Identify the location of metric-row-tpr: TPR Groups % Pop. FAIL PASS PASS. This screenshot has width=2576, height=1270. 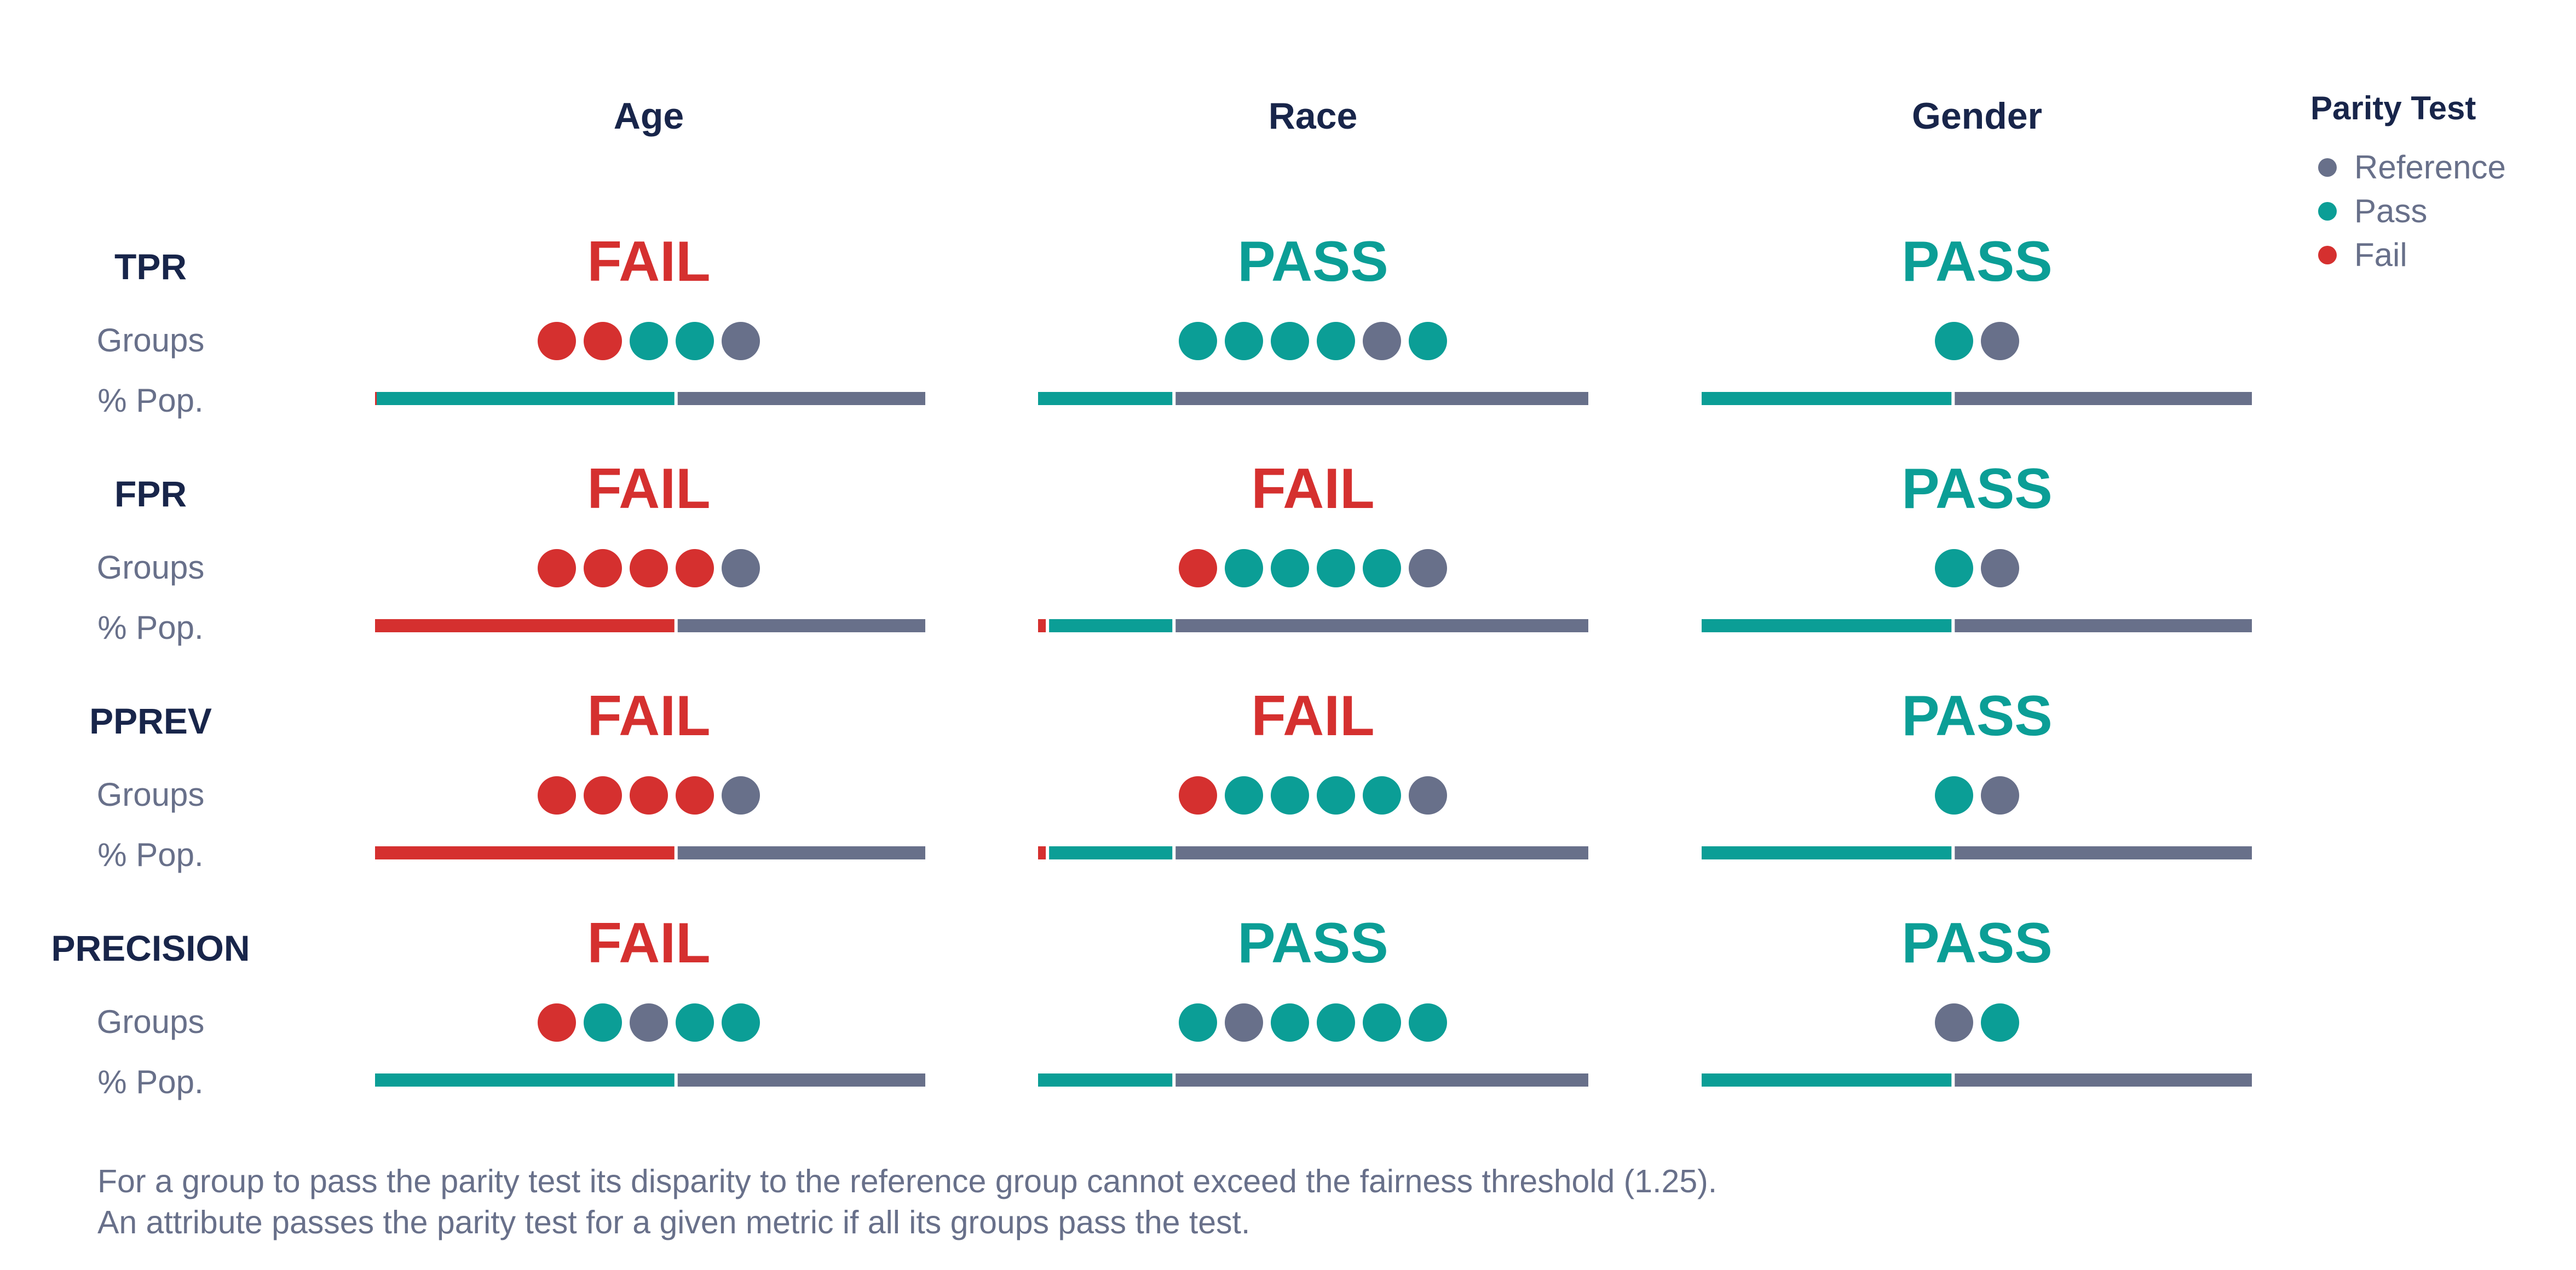
(1174, 325).